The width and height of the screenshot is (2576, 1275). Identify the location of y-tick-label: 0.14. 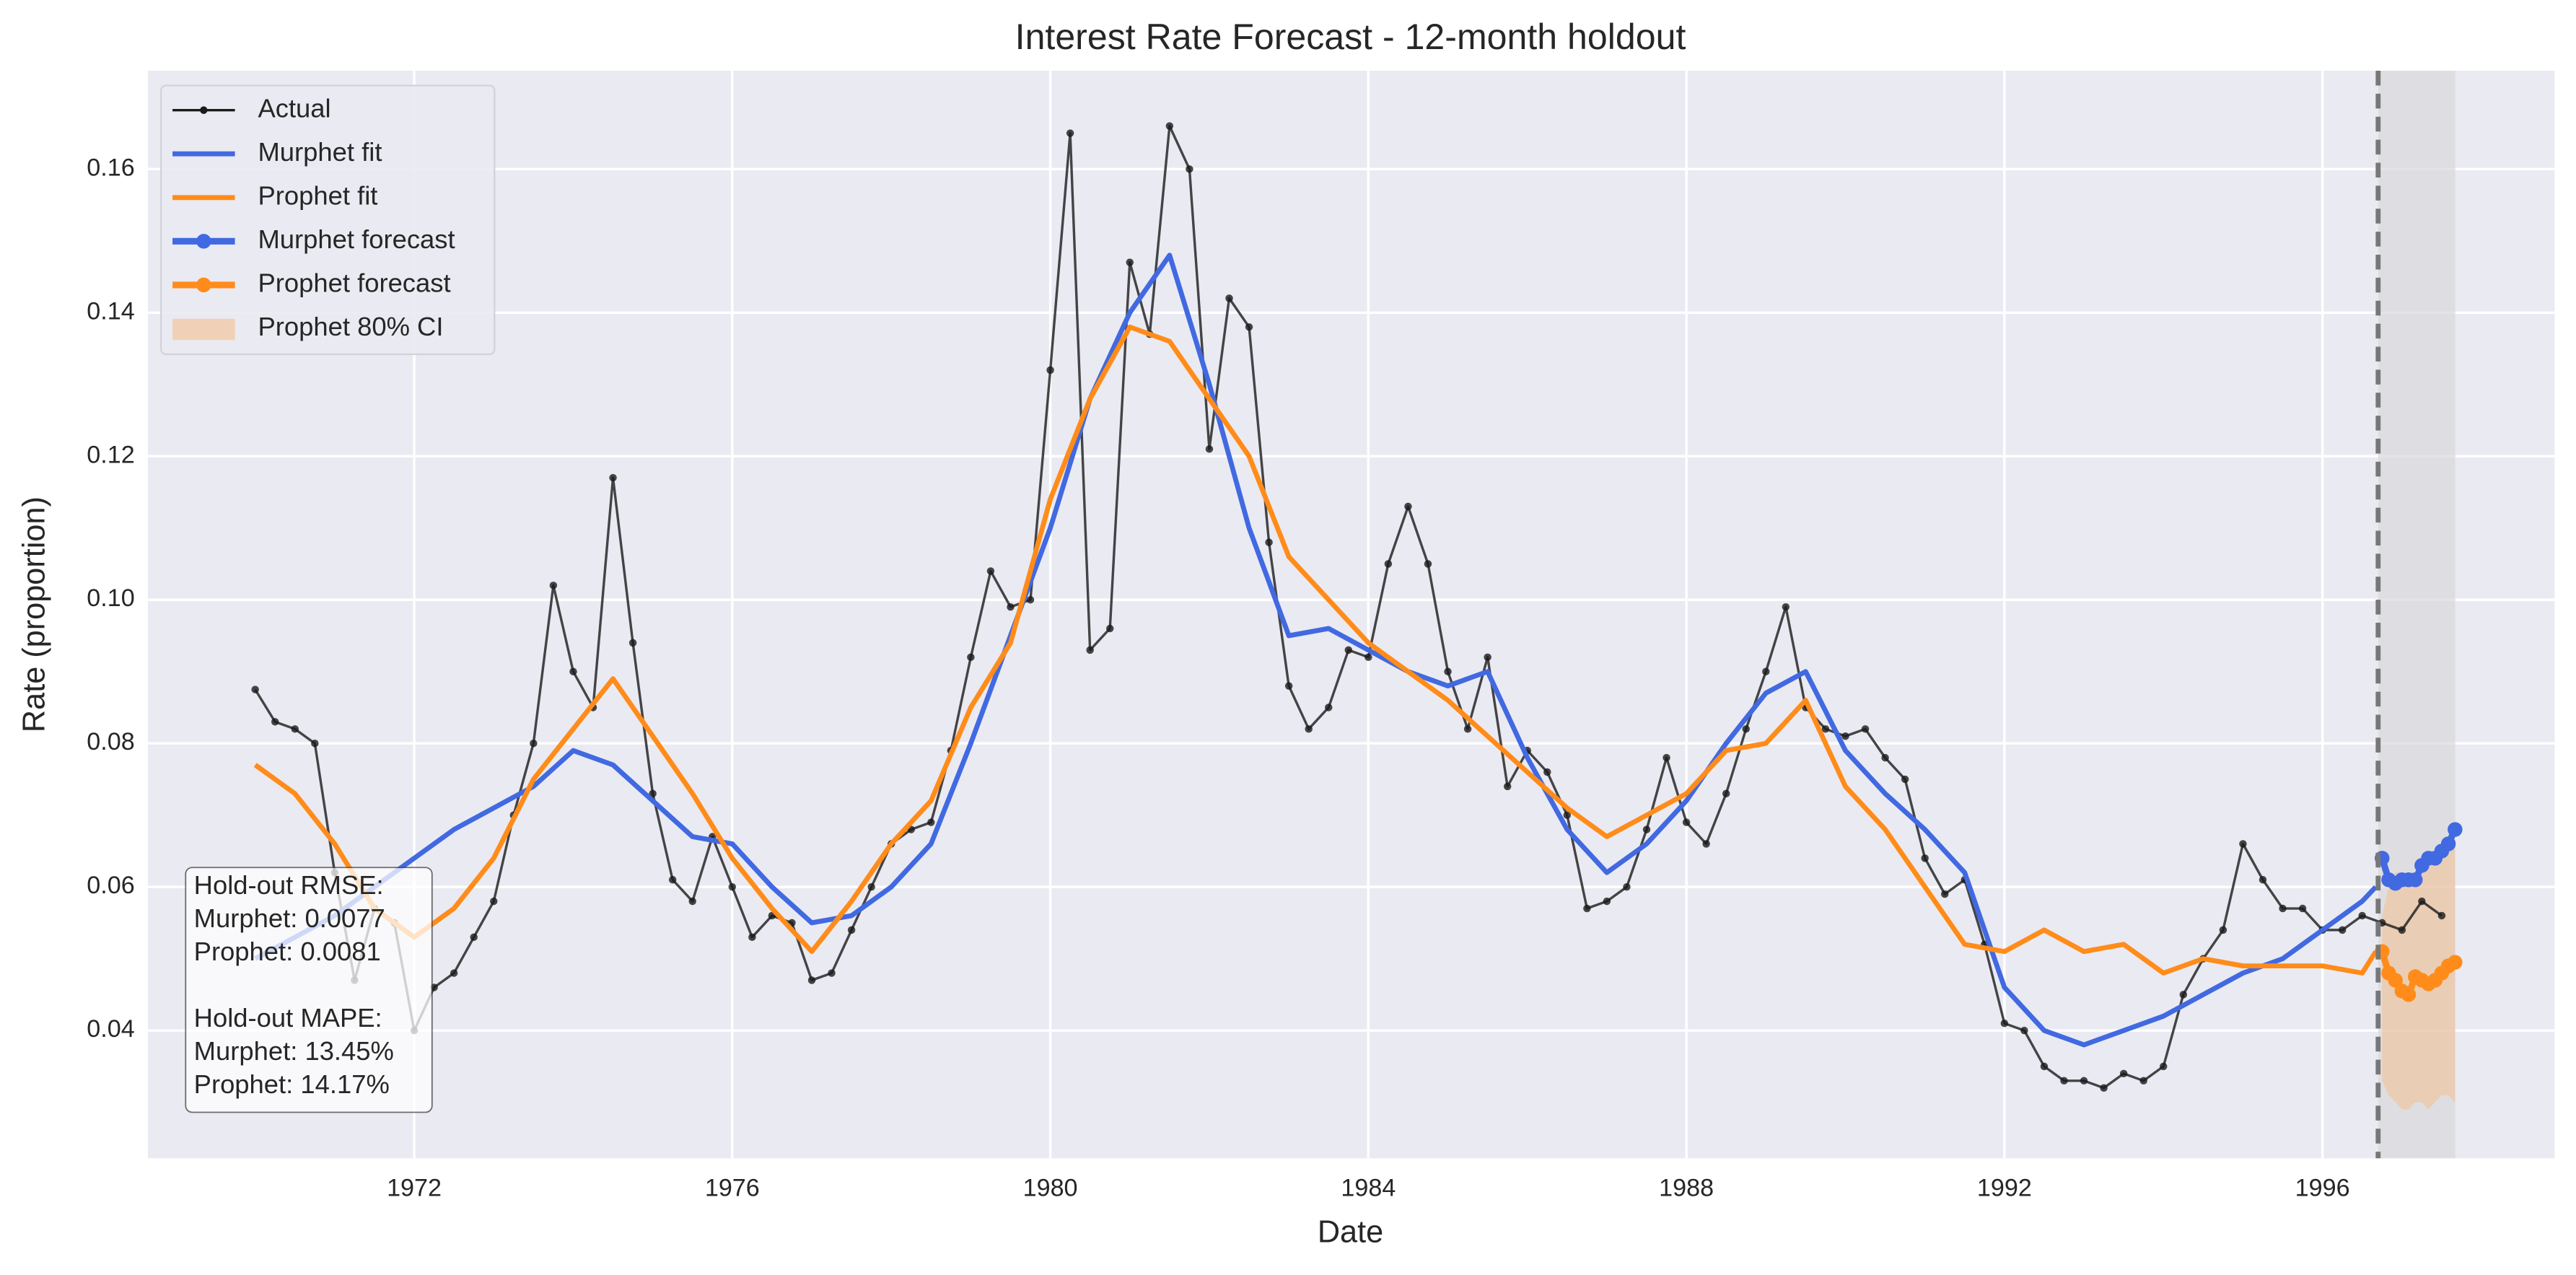
(110, 311).